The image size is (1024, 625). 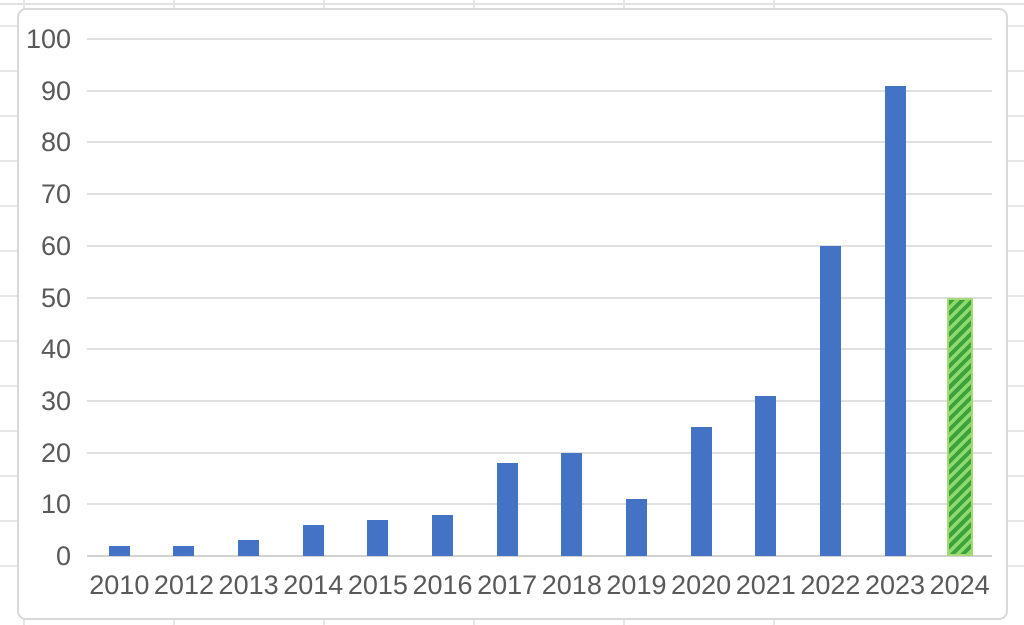 What do you see at coordinates (313, 585) in the screenshot?
I see `x-axis-tick-label: 2014` at bounding box center [313, 585].